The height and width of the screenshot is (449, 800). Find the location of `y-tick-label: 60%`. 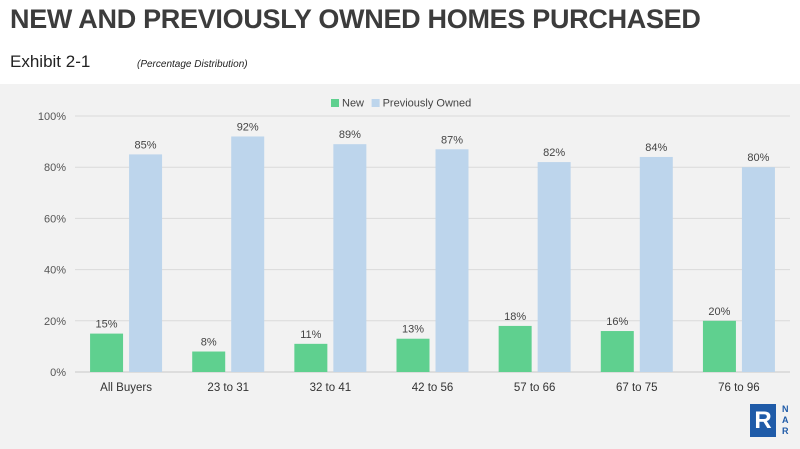

y-tick-label: 60% is located at coordinates (55, 219).